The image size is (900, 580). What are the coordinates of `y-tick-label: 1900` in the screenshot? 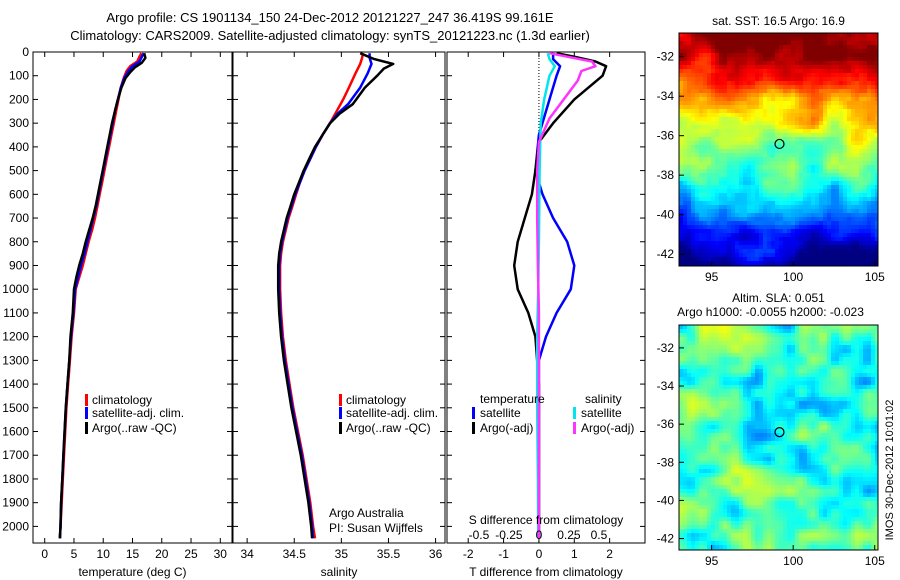 It's located at (15, 503).